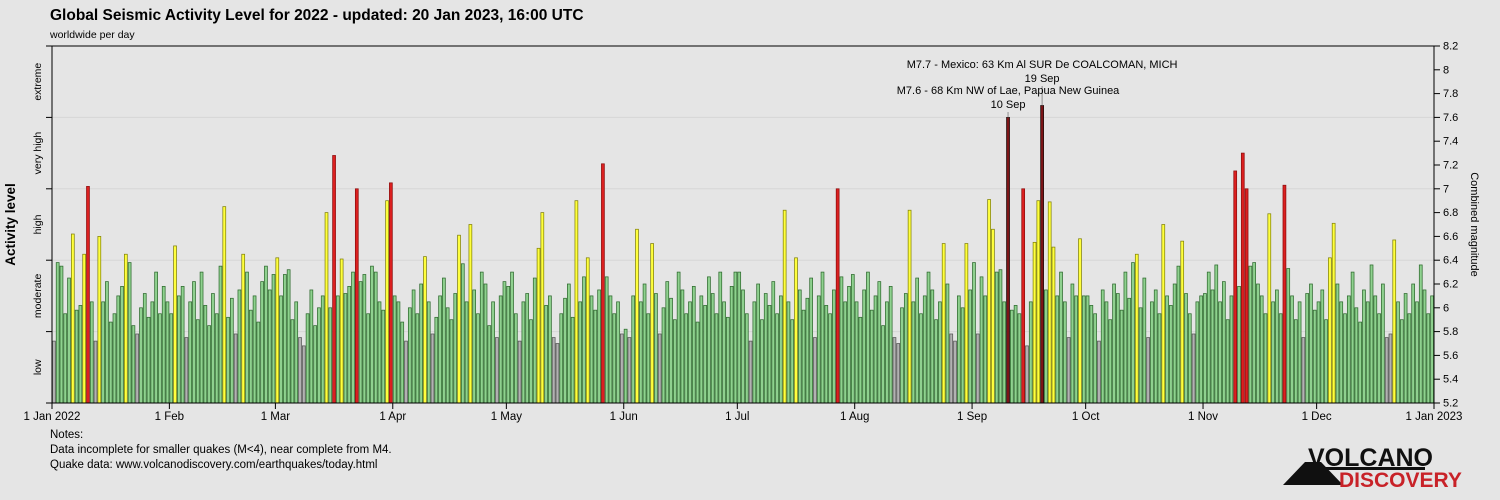 Image resolution: width=1500 pixels, height=500 pixels. What do you see at coordinates (1450, 261) in the screenshot?
I see `svg-text: 6.4` at bounding box center [1450, 261].